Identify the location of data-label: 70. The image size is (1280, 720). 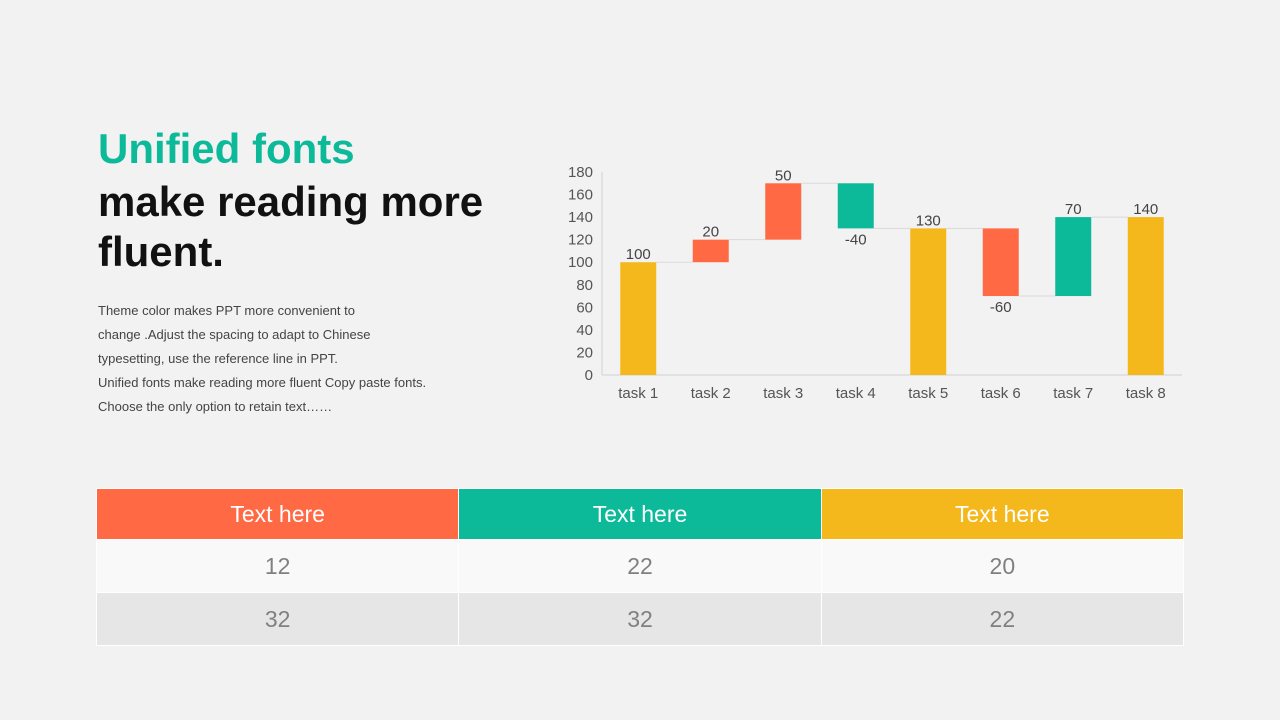
(1073, 209).